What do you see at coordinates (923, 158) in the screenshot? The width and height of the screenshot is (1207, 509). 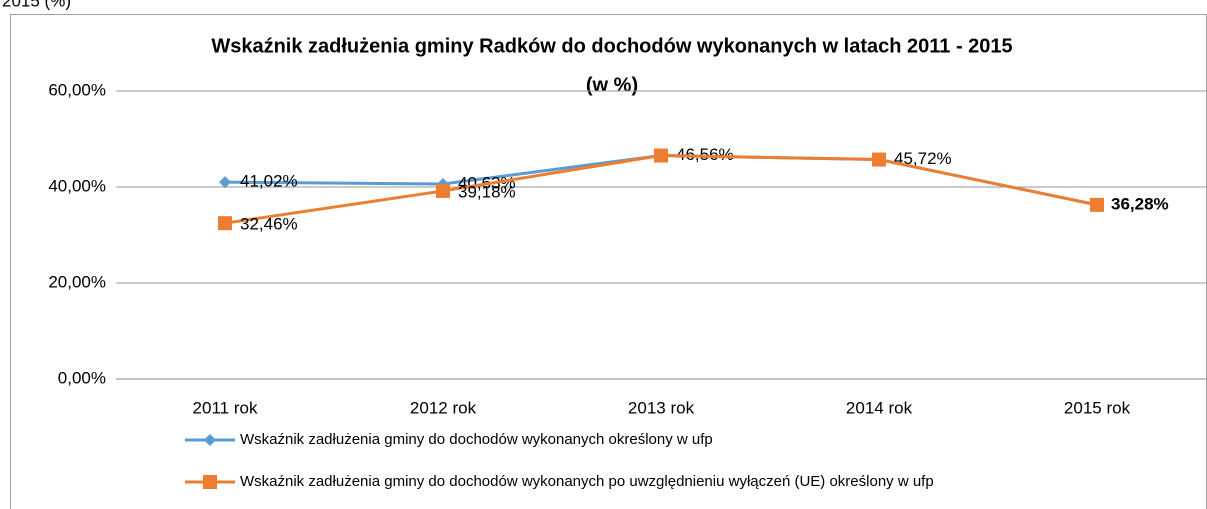 I see `data-label: 45,72%` at bounding box center [923, 158].